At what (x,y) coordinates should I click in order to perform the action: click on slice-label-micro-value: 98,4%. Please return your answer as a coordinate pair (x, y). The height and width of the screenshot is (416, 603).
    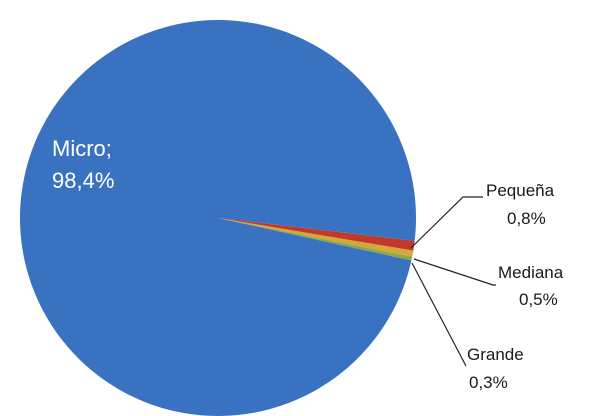
    Looking at the image, I should click on (83, 180).